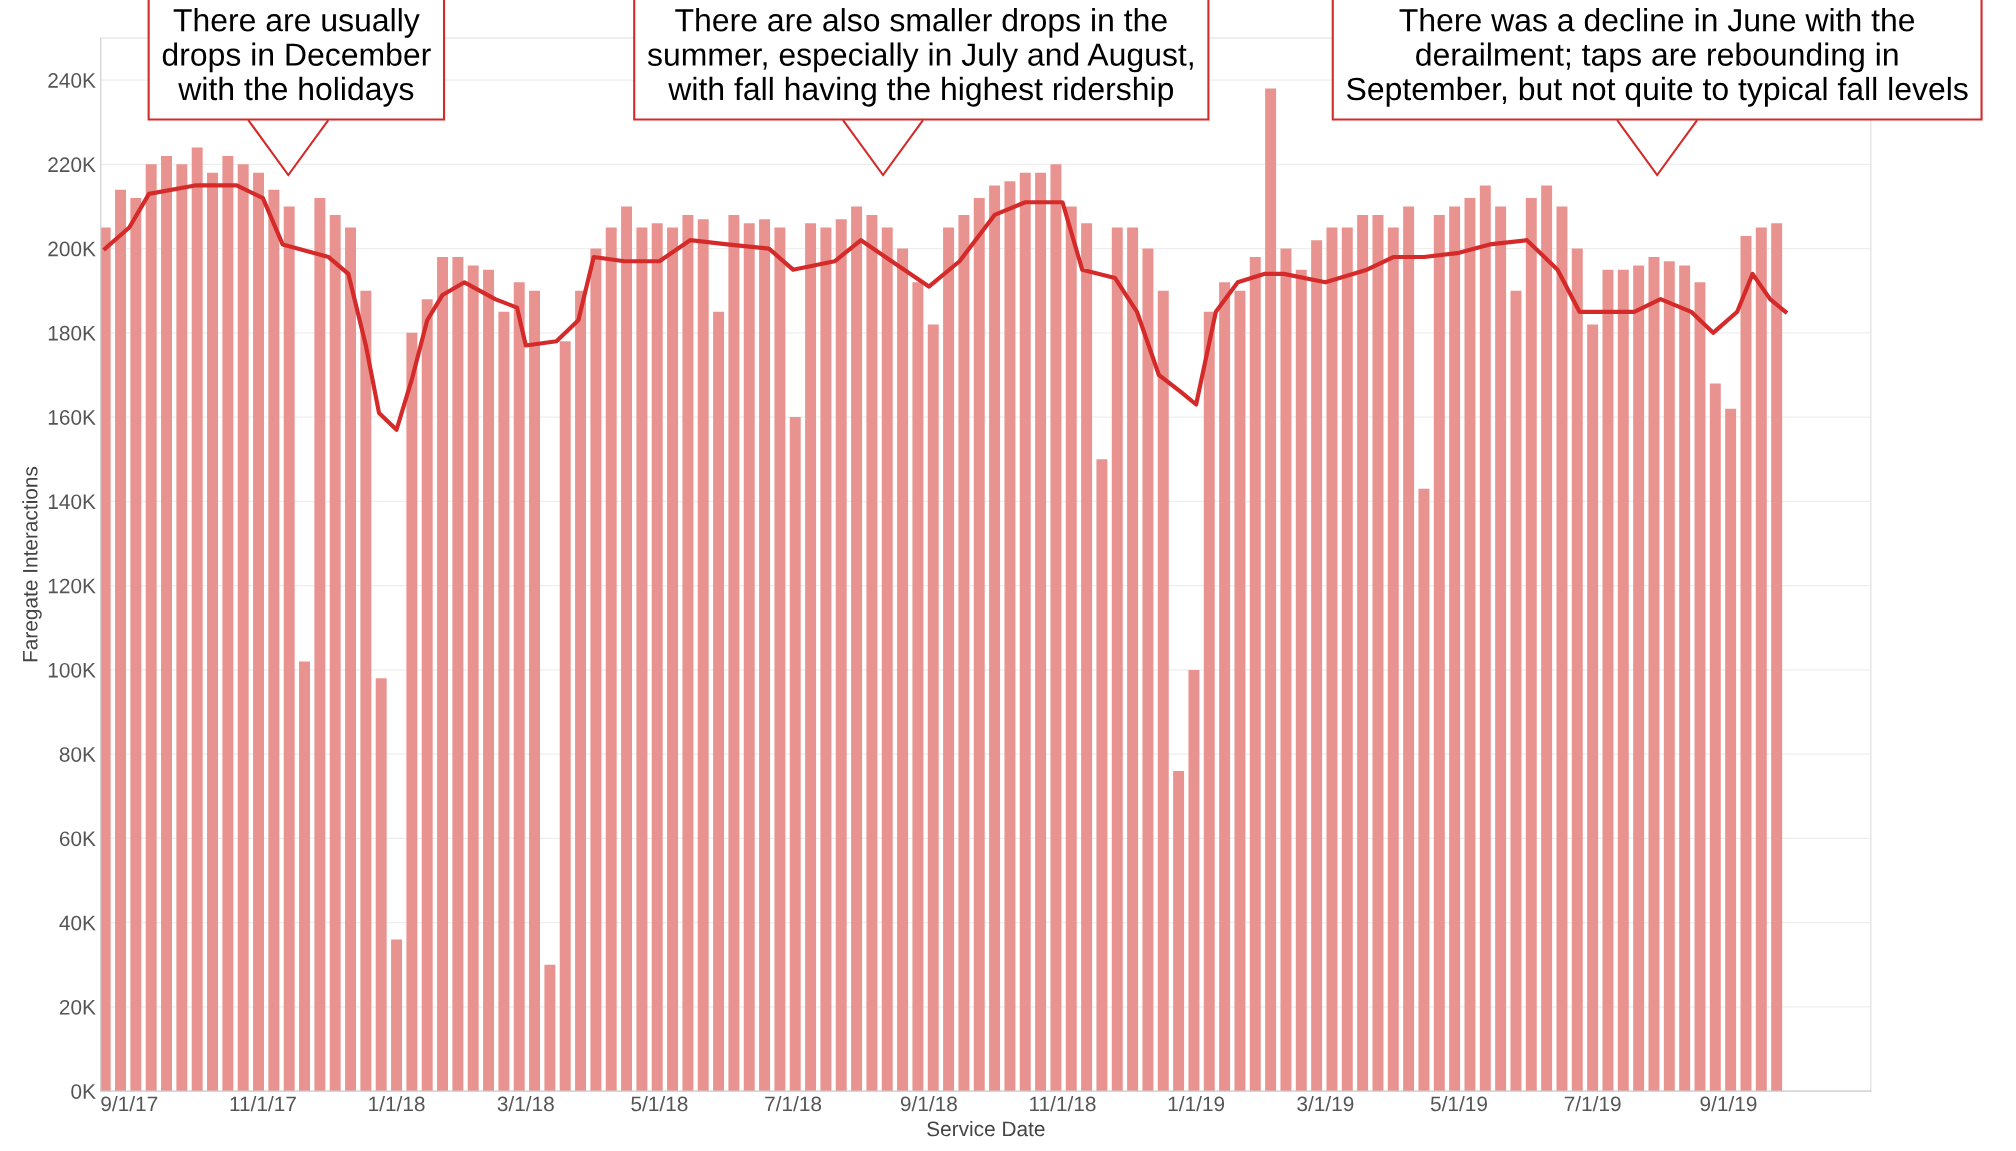 This screenshot has width=2016, height=1151. What do you see at coordinates (1458, 1104) in the screenshot?
I see `x-tick-label: 5/1/19` at bounding box center [1458, 1104].